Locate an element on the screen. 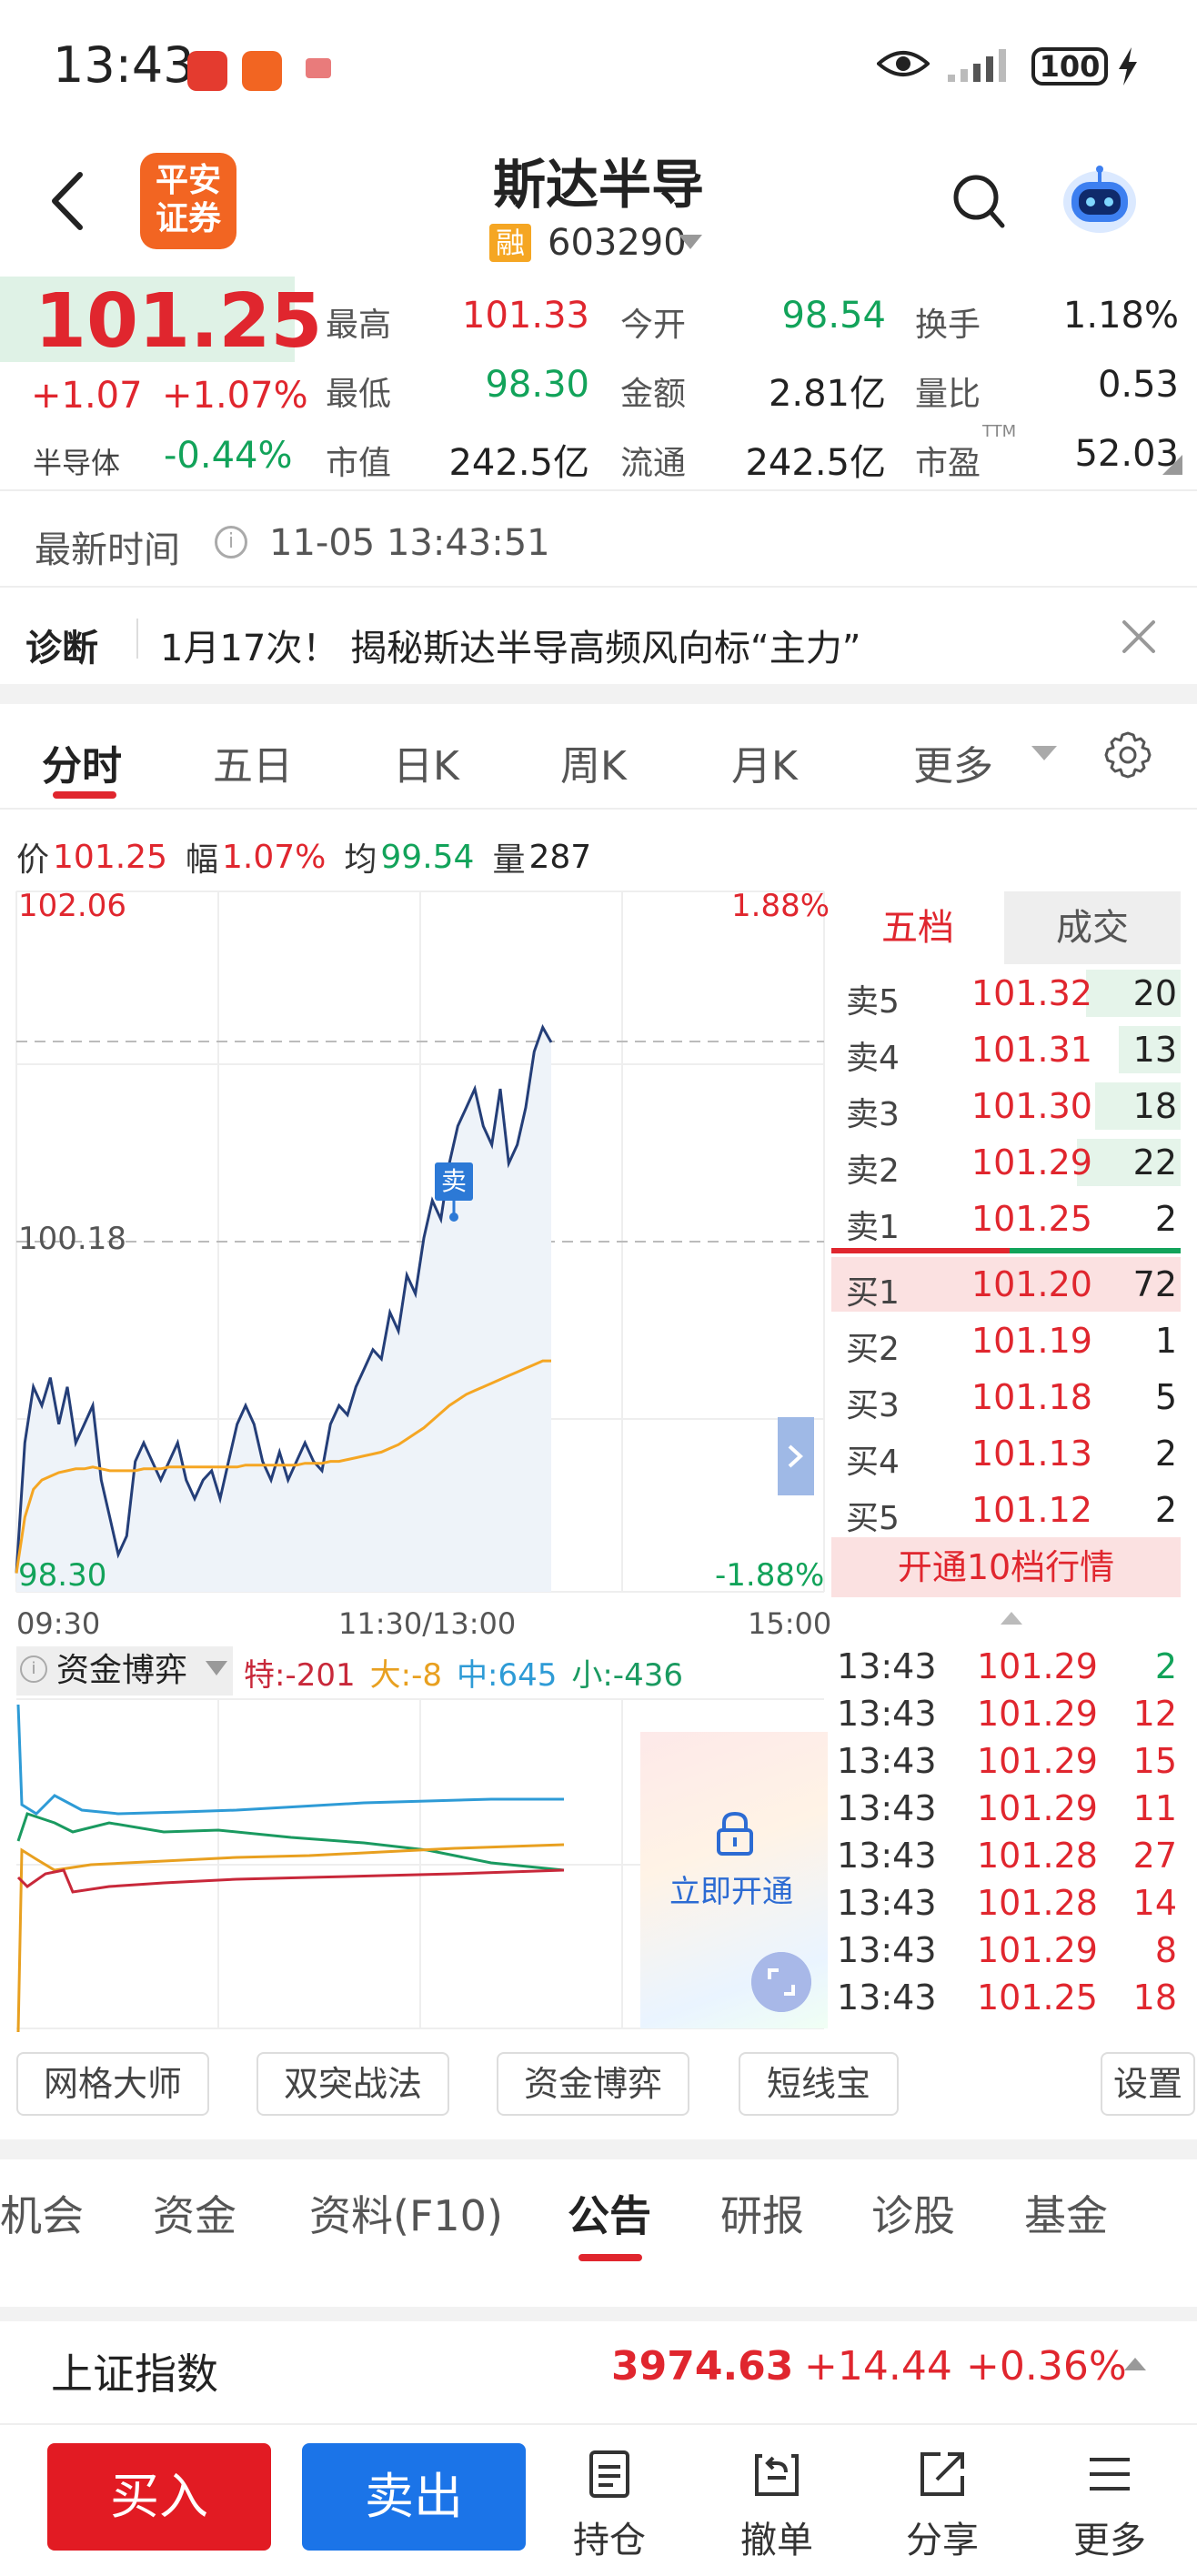 The height and width of the screenshot is (2576, 1197). position-button: 持仓 is located at coordinates (609, 2505).